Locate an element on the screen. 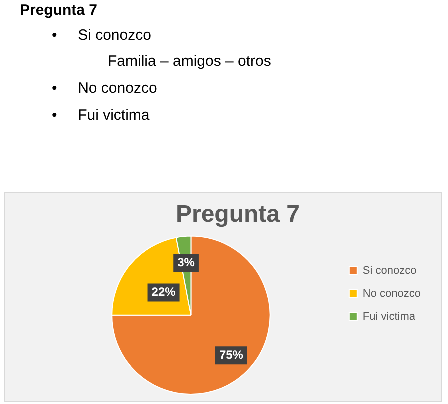  legend-label: Si conozco is located at coordinates (389, 271).